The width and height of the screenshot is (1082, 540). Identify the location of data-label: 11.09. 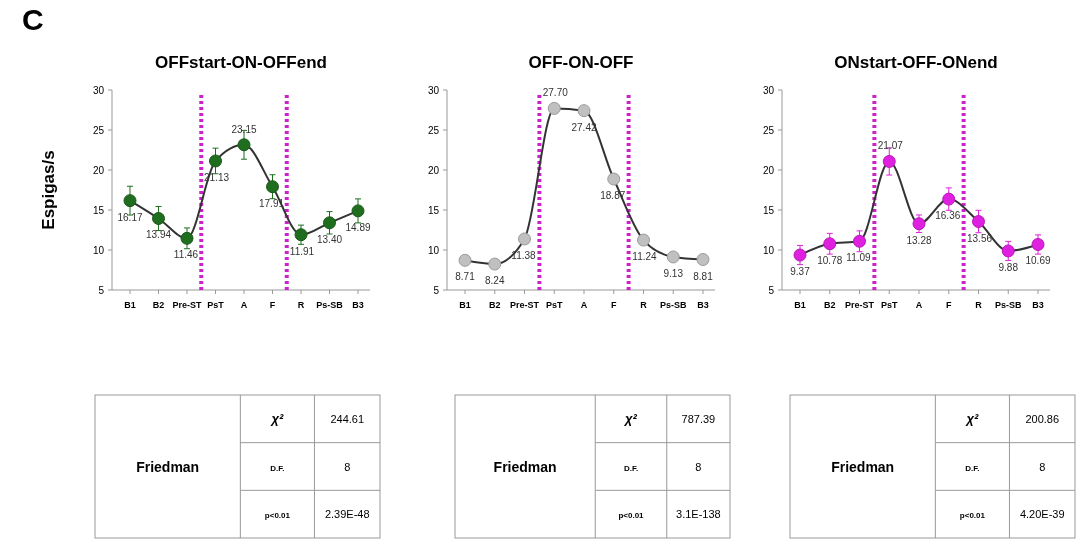
(859, 258).